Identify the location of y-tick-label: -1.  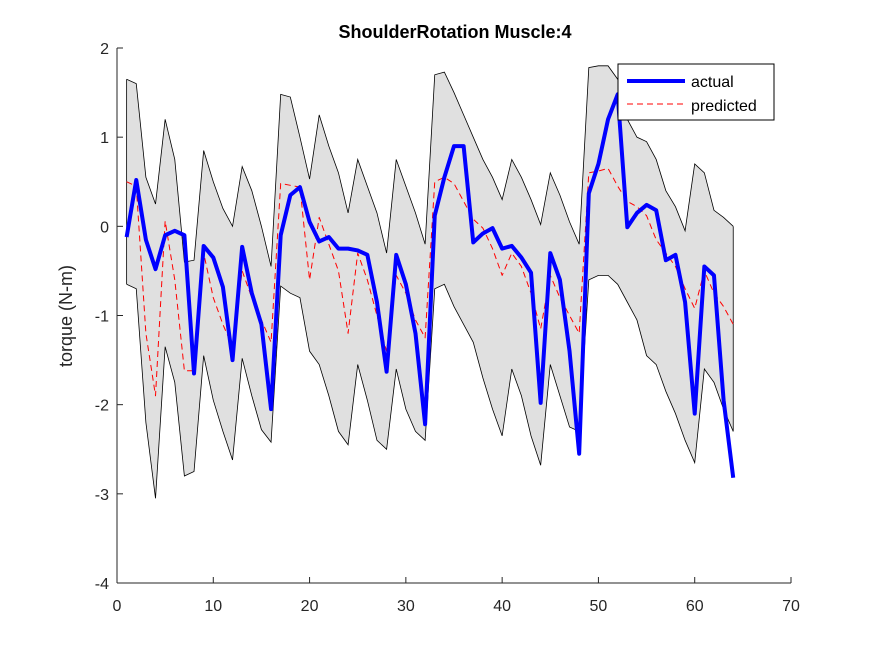
(102, 317).